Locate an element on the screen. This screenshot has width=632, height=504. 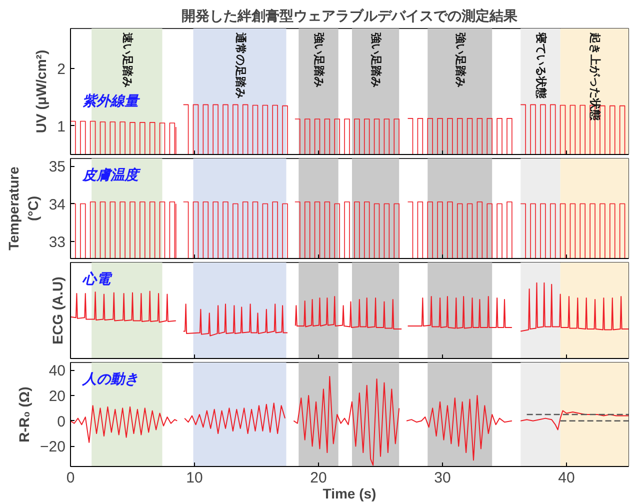
annotation: 人の動き is located at coordinates (110, 378).